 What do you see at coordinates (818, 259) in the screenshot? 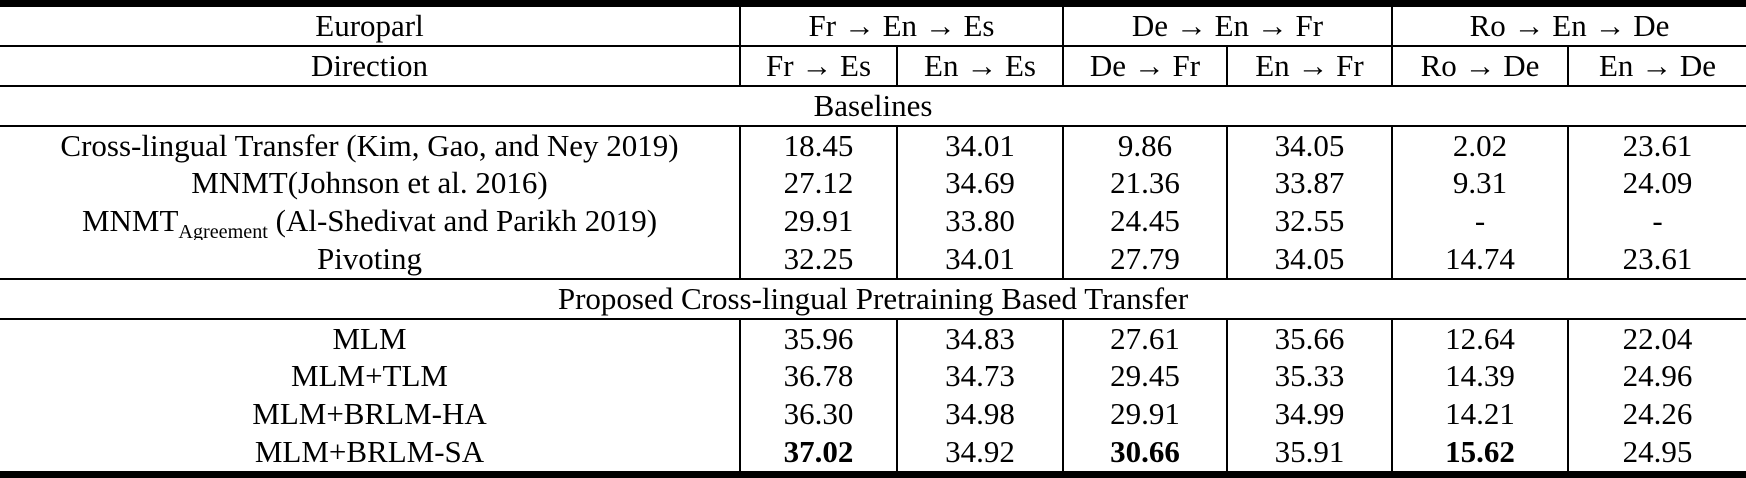
I see `score-cell: 32.25` at bounding box center [818, 259].